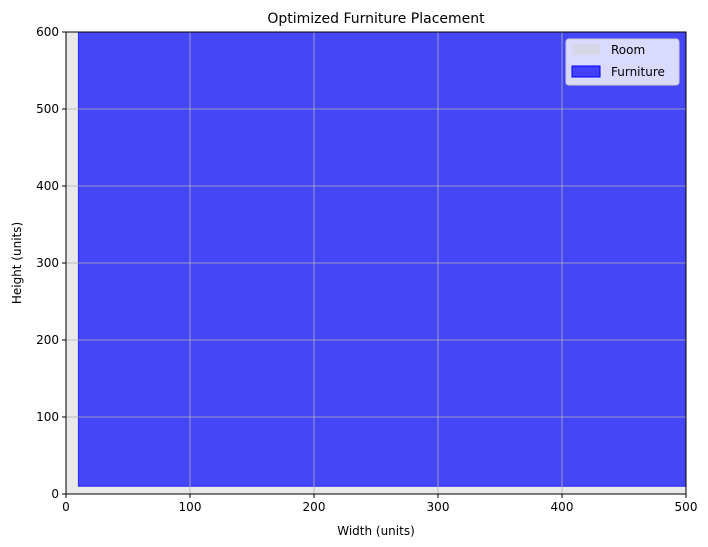 This screenshot has height=547, width=708. What do you see at coordinates (562, 507) in the screenshot?
I see `x-tick-label: 400` at bounding box center [562, 507].